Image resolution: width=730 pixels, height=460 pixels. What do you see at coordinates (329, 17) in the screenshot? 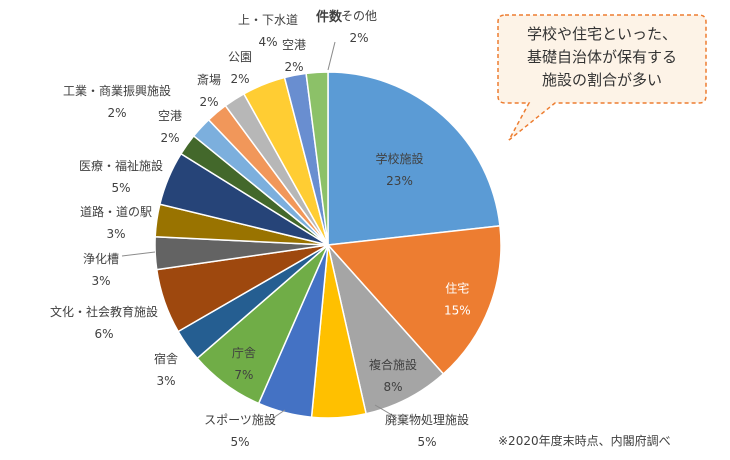
I see `chart-title: 件数` at bounding box center [329, 17].